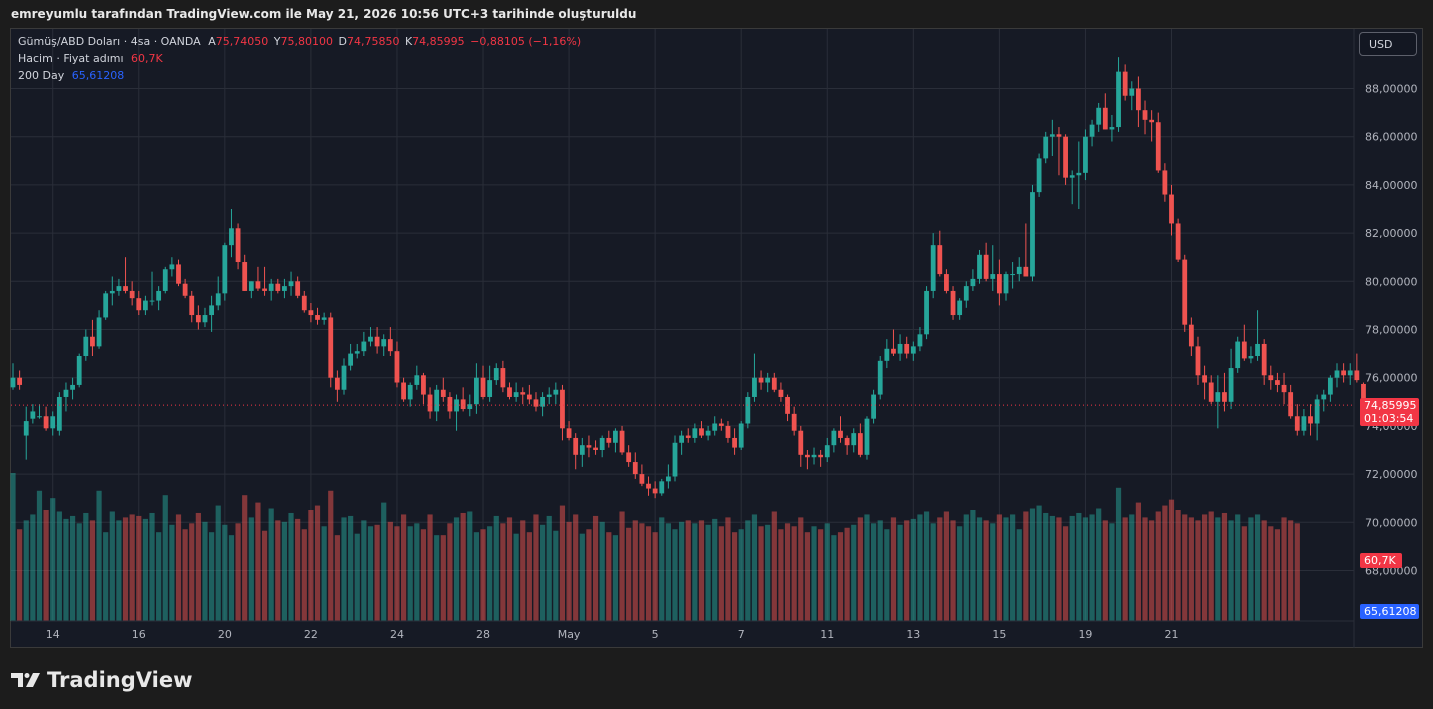  Describe the element at coordinates (1391, 281) in the screenshot. I see `y-tick-label: 80,00000` at that location.